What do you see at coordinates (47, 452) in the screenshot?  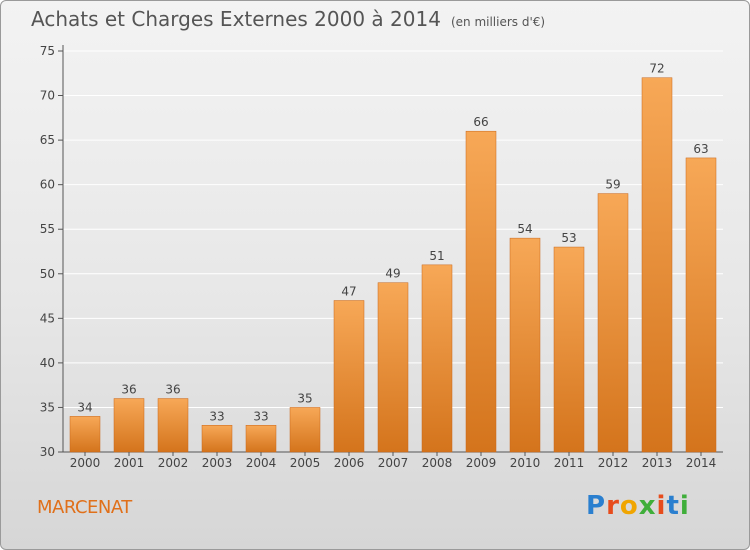 I see `y-tick-label: 30` at bounding box center [47, 452].